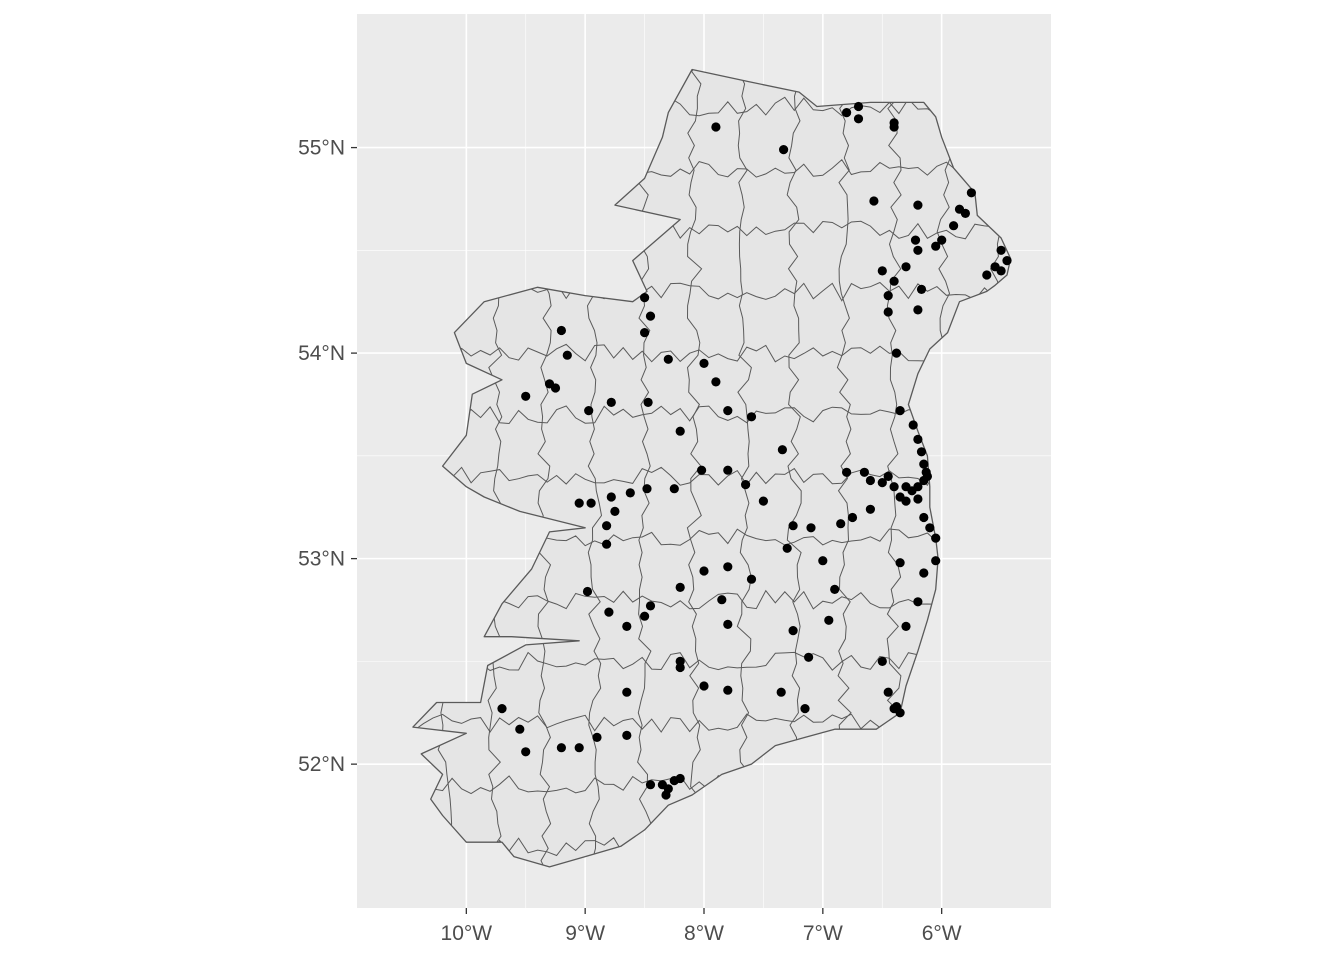  I want to click on x-tick-label: 10°W, so click(467, 933).